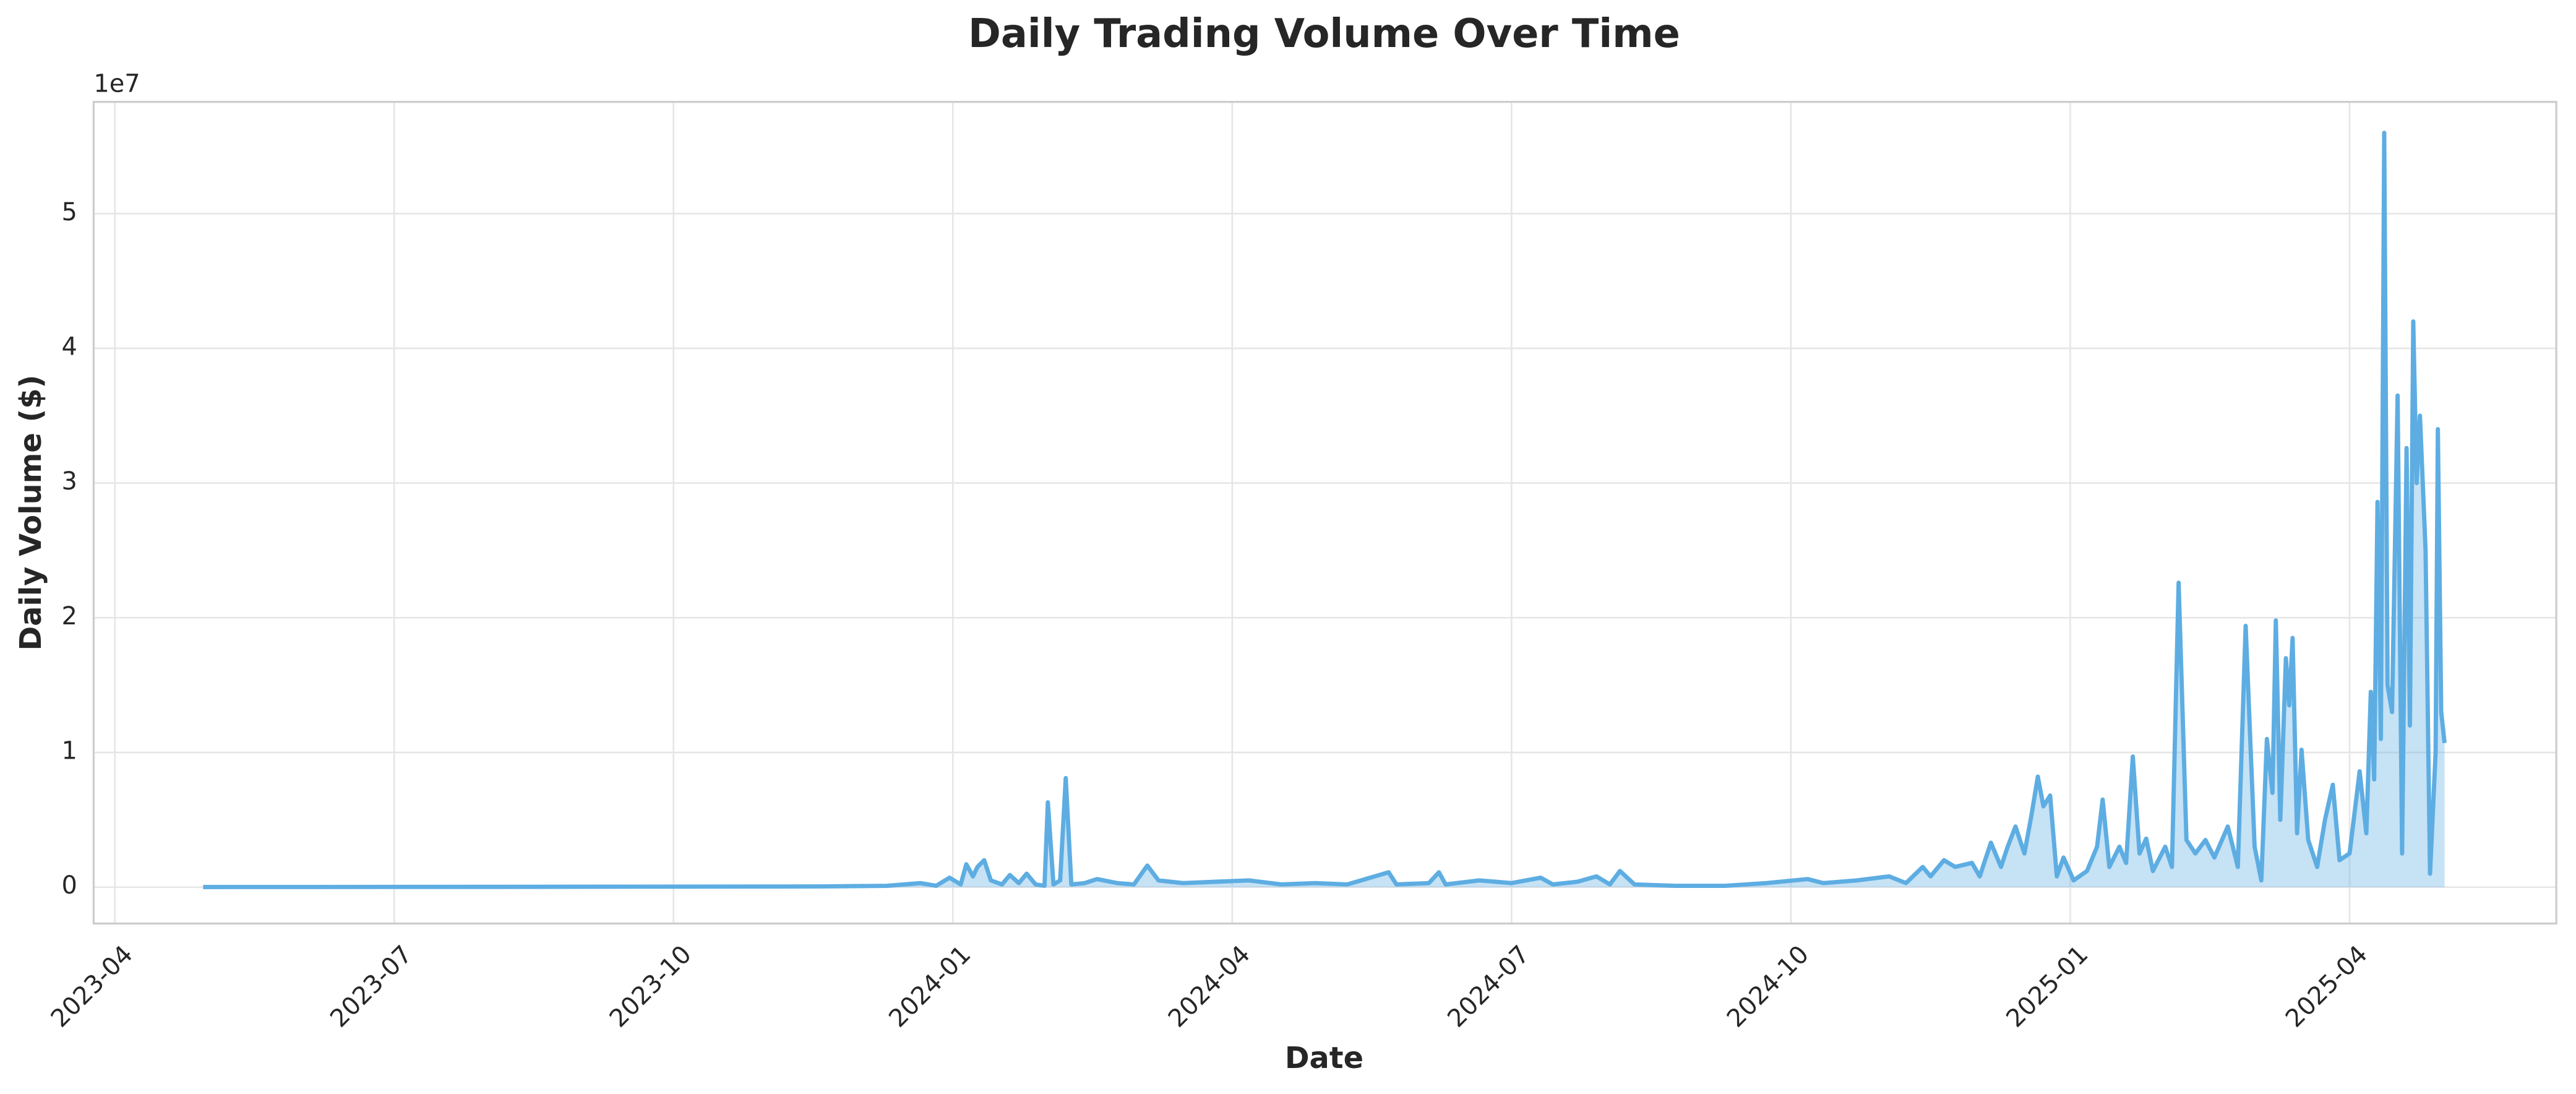  Describe the element at coordinates (1324, 34) in the screenshot. I see `chart-title: Daily Trading Volume Over Time` at that location.